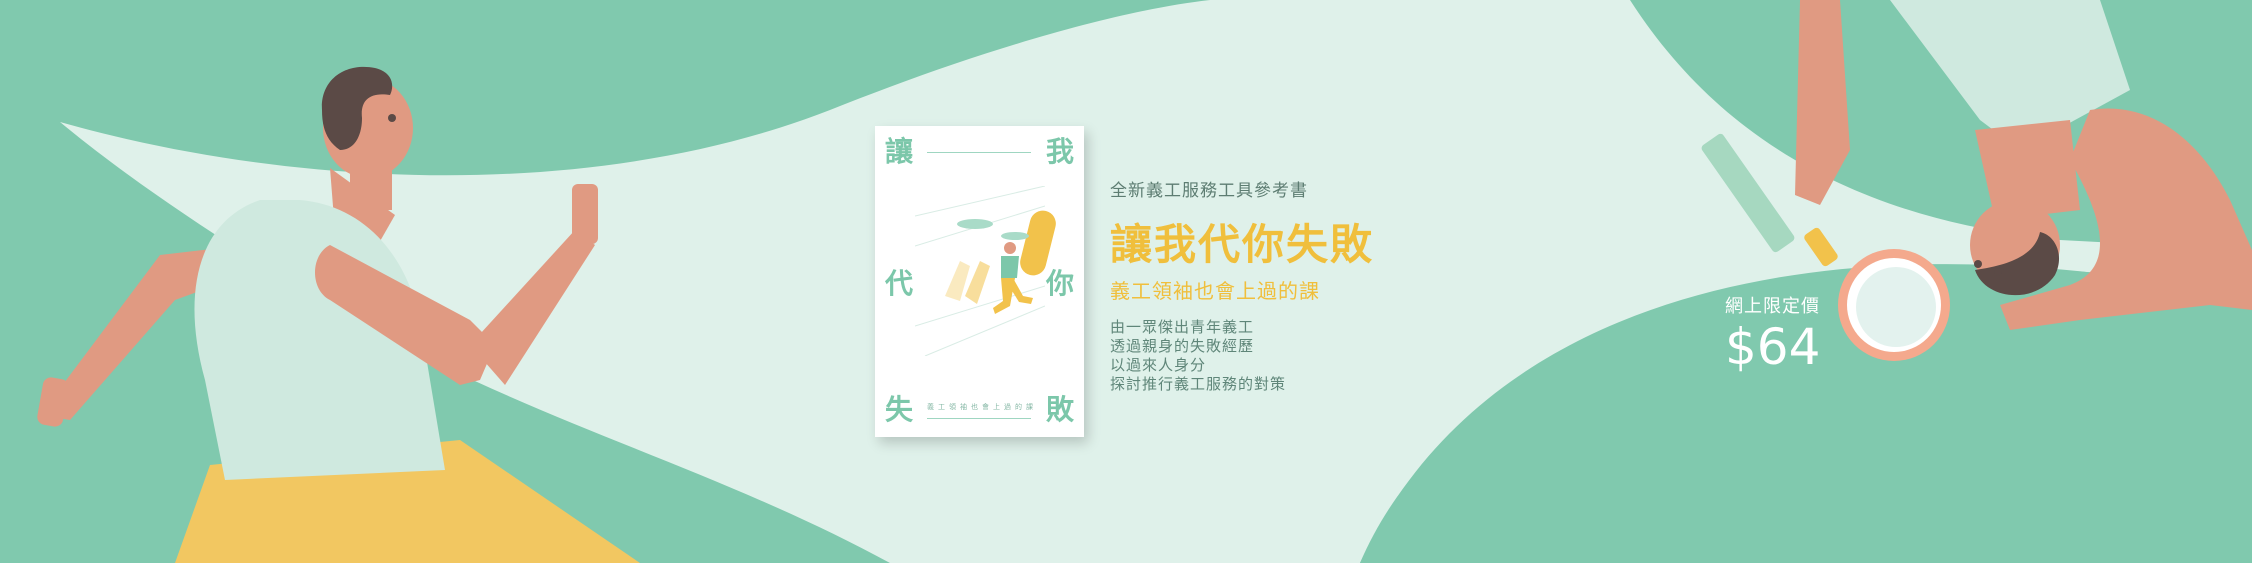 The height and width of the screenshot is (563, 2252). What do you see at coordinates (899, 151) in the screenshot?
I see `cover-char-1: 讓` at bounding box center [899, 151].